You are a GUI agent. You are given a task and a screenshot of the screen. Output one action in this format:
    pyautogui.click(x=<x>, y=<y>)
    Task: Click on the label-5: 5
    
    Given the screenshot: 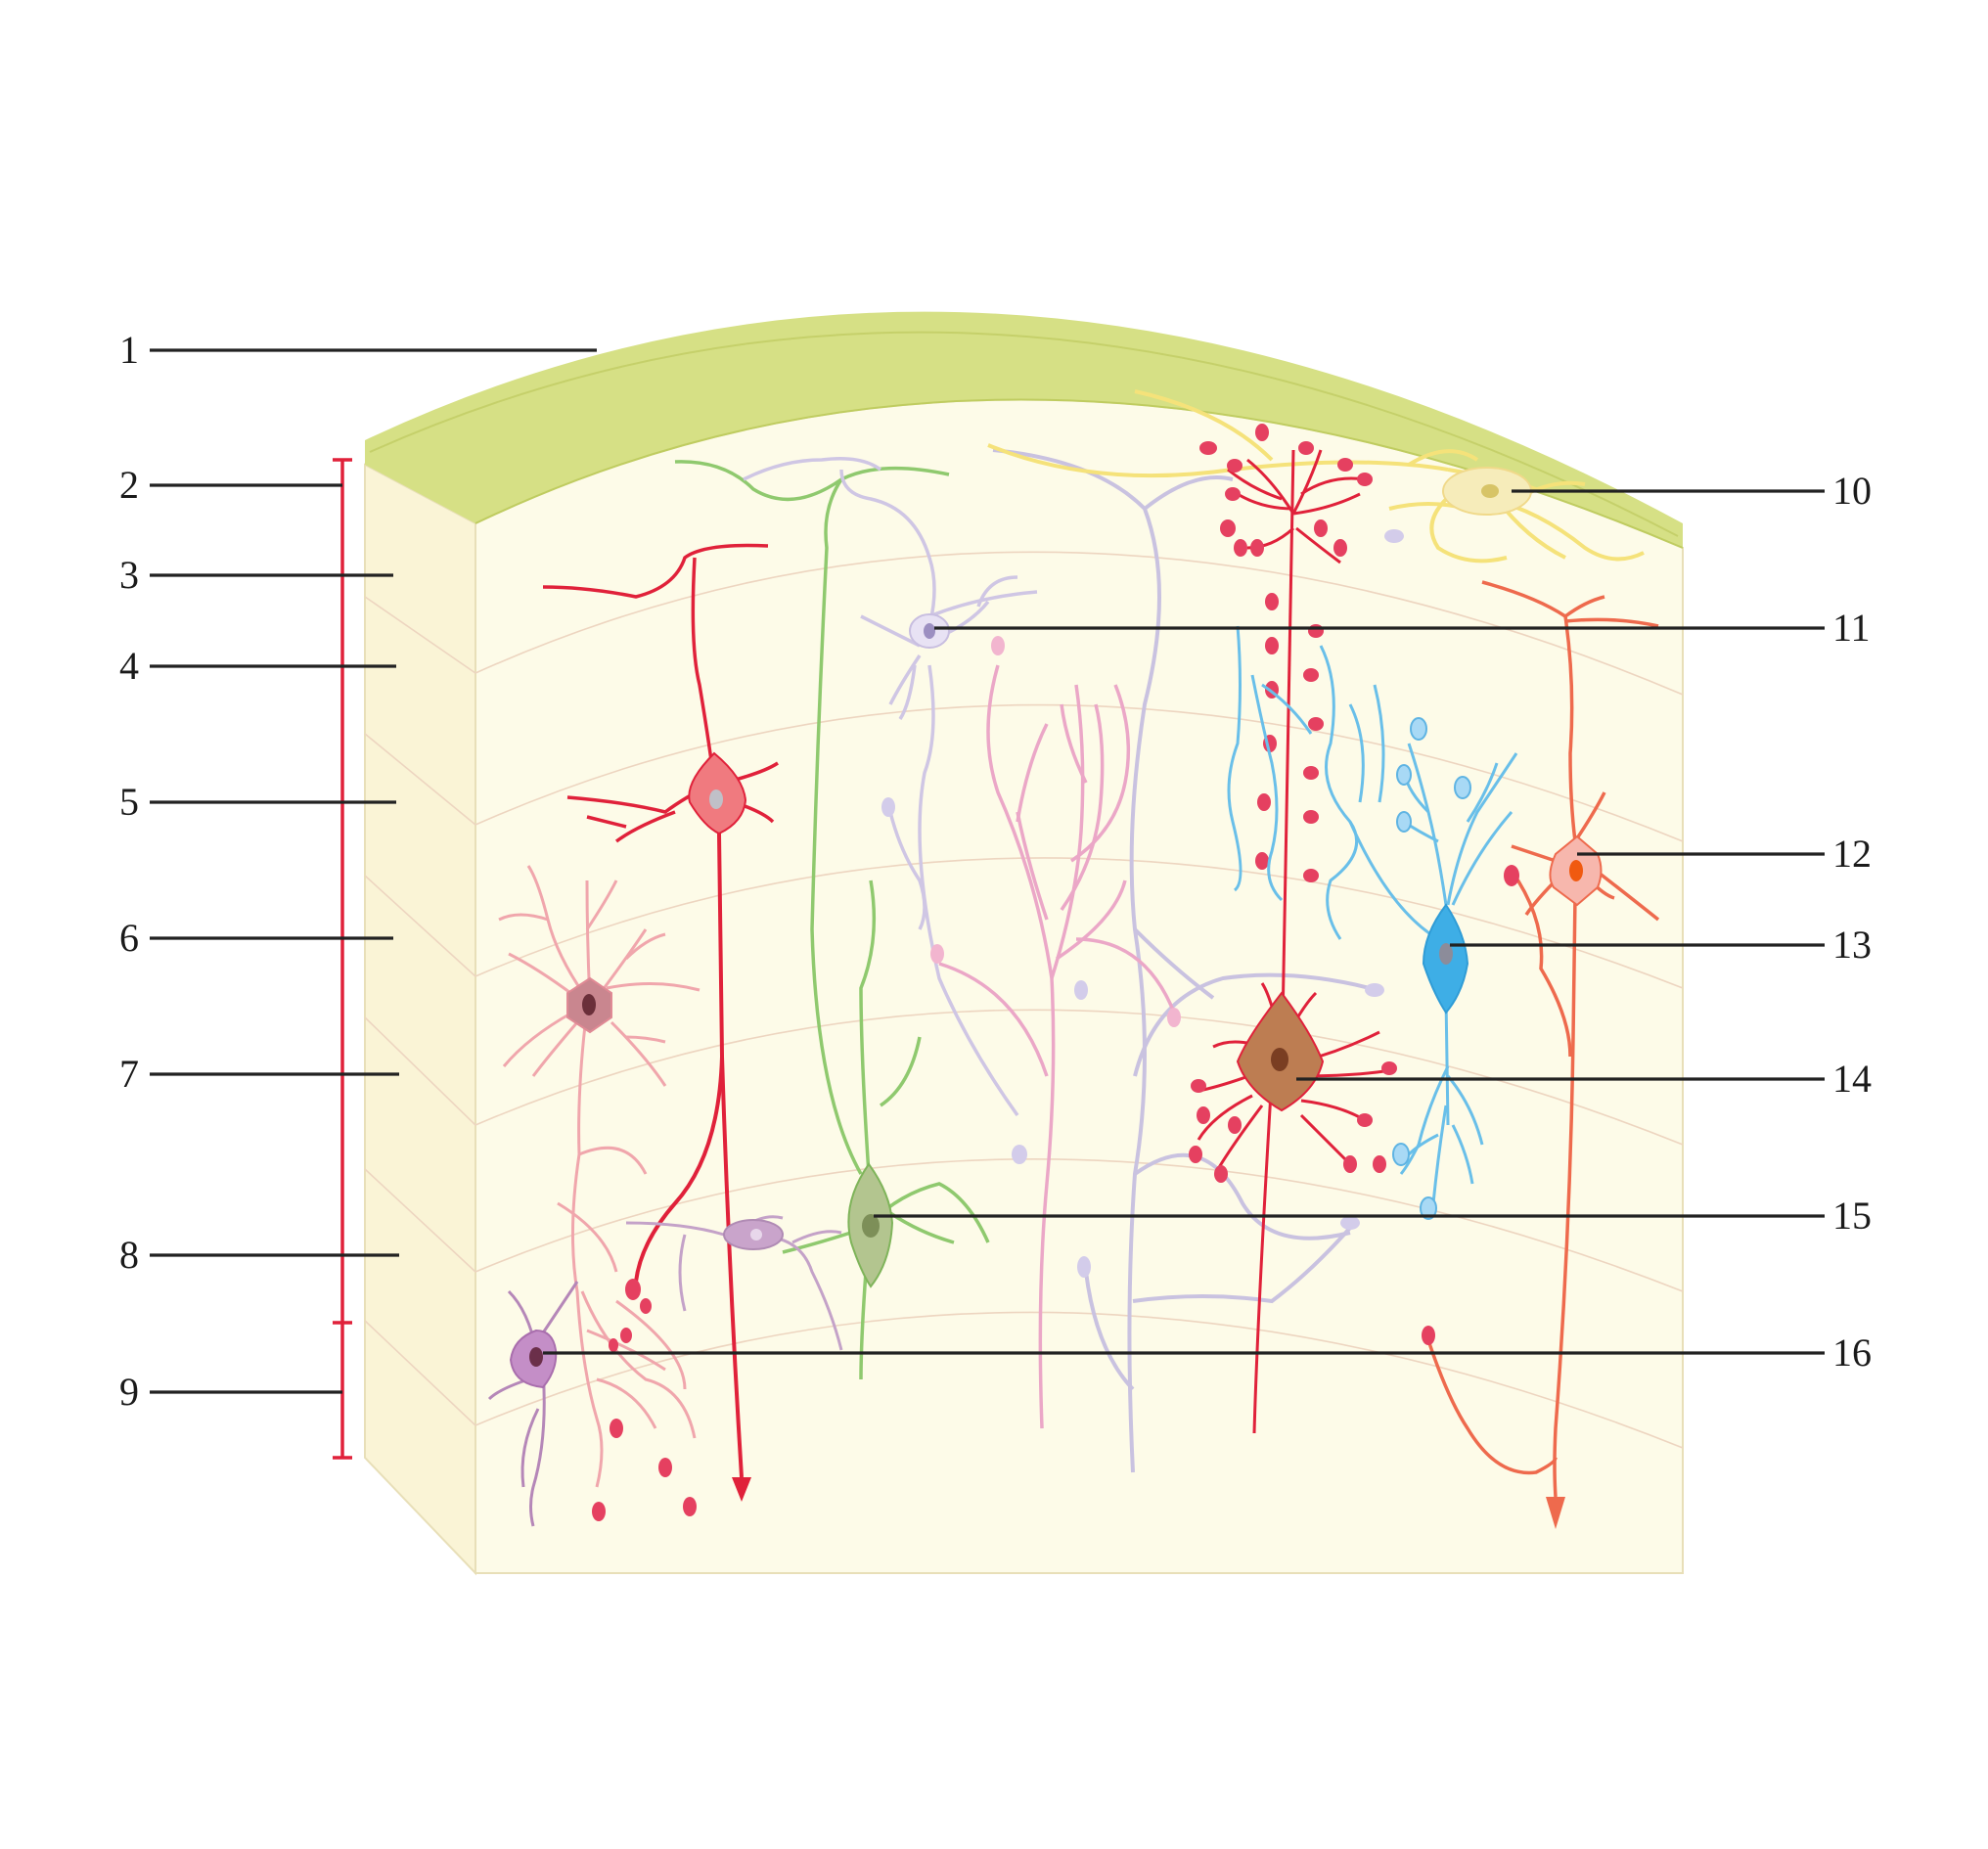 What is the action you would take?
    pyautogui.click(x=129, y=802)
    